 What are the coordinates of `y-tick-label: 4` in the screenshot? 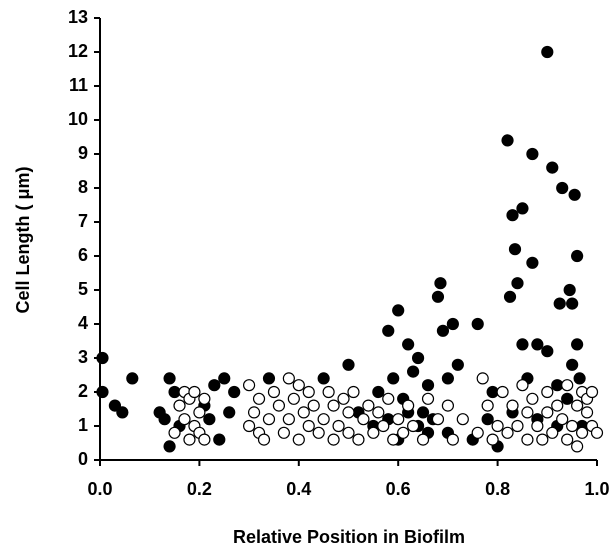 It's located at (83, 323).